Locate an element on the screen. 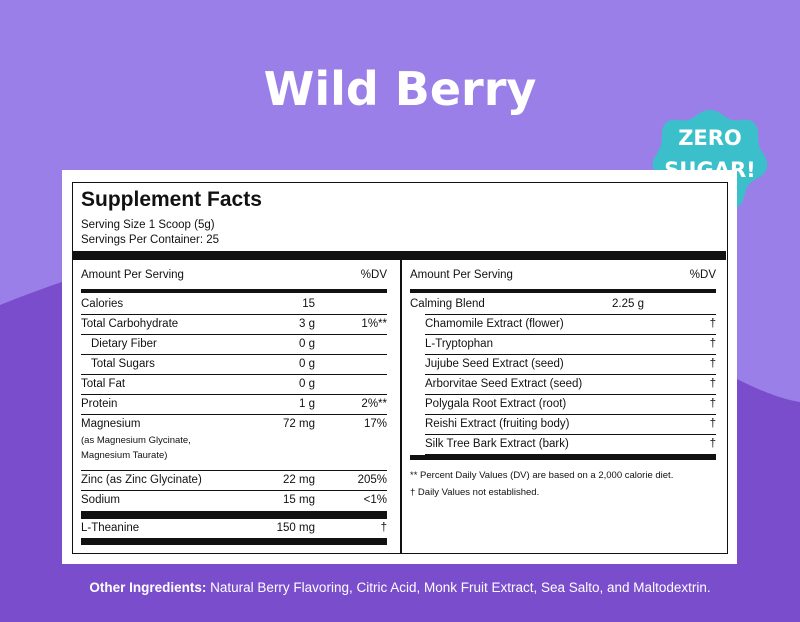 Image resolution: width=800 pixels, height=622 pixels. nutrient-amount: 15 is located at coordinates (308, 304).